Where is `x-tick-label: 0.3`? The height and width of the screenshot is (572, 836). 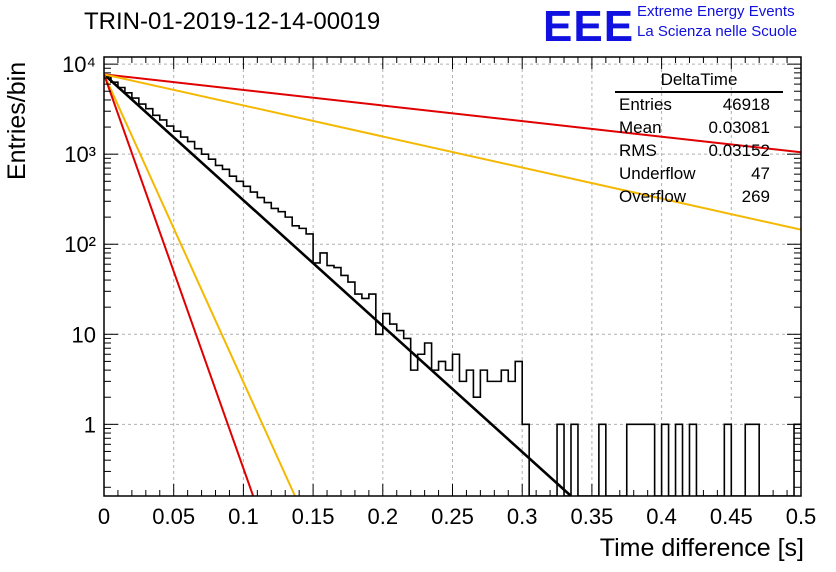 x-tick-label: 0.3 is located at coordinates (522, 516).